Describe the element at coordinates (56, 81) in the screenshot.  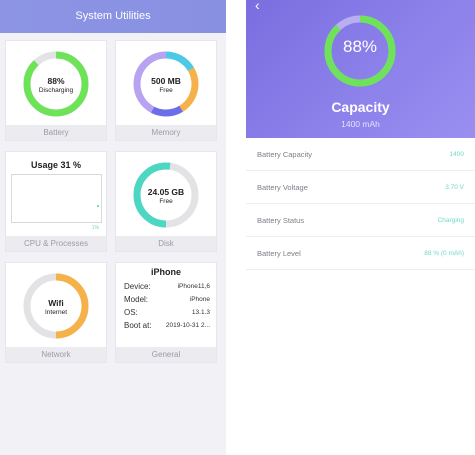
I see `battery-value: 88%` at that location.